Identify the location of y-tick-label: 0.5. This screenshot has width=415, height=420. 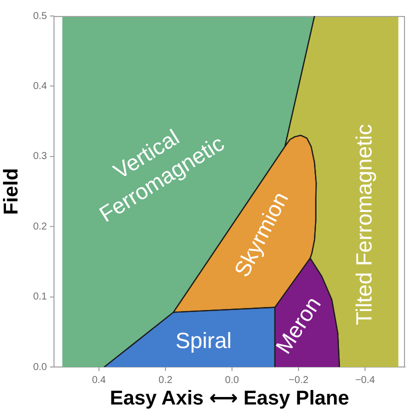
(40, 16).